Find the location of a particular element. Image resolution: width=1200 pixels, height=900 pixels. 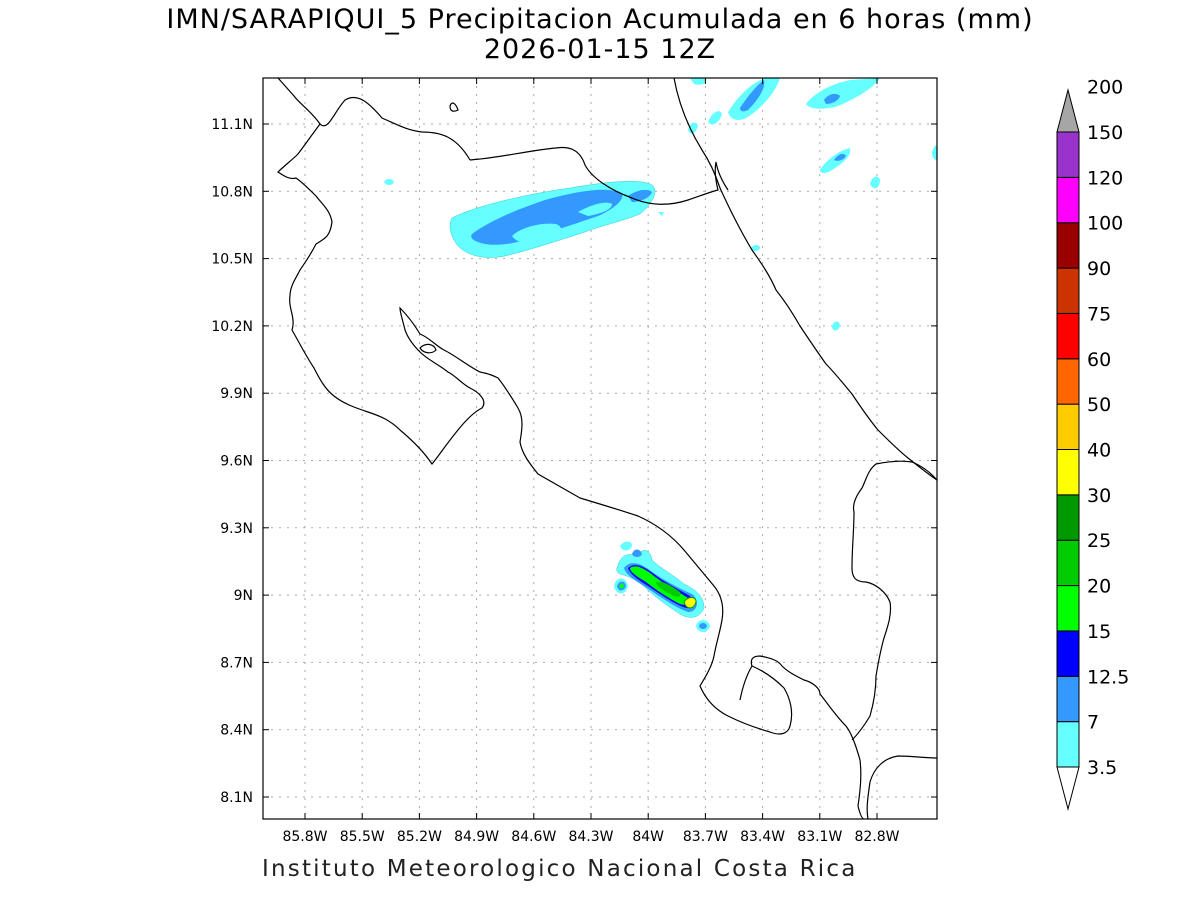

colorbar-level-label: 90 is located at coordinates (1099, 269).